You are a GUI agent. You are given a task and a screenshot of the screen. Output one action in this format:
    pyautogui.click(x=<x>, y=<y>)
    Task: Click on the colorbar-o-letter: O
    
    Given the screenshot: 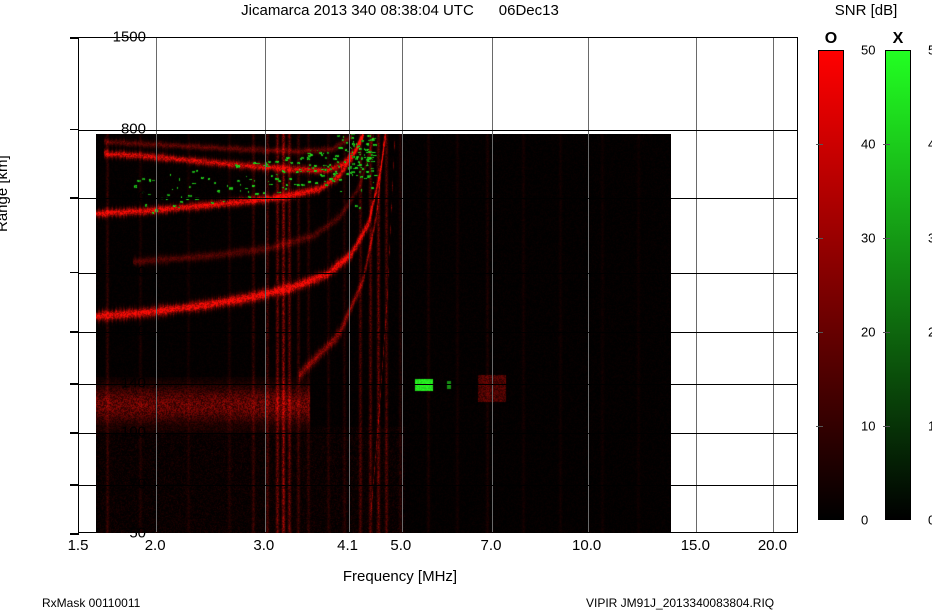 What is the action you would take?
    pyautogui.click(x=831, y=38)
    